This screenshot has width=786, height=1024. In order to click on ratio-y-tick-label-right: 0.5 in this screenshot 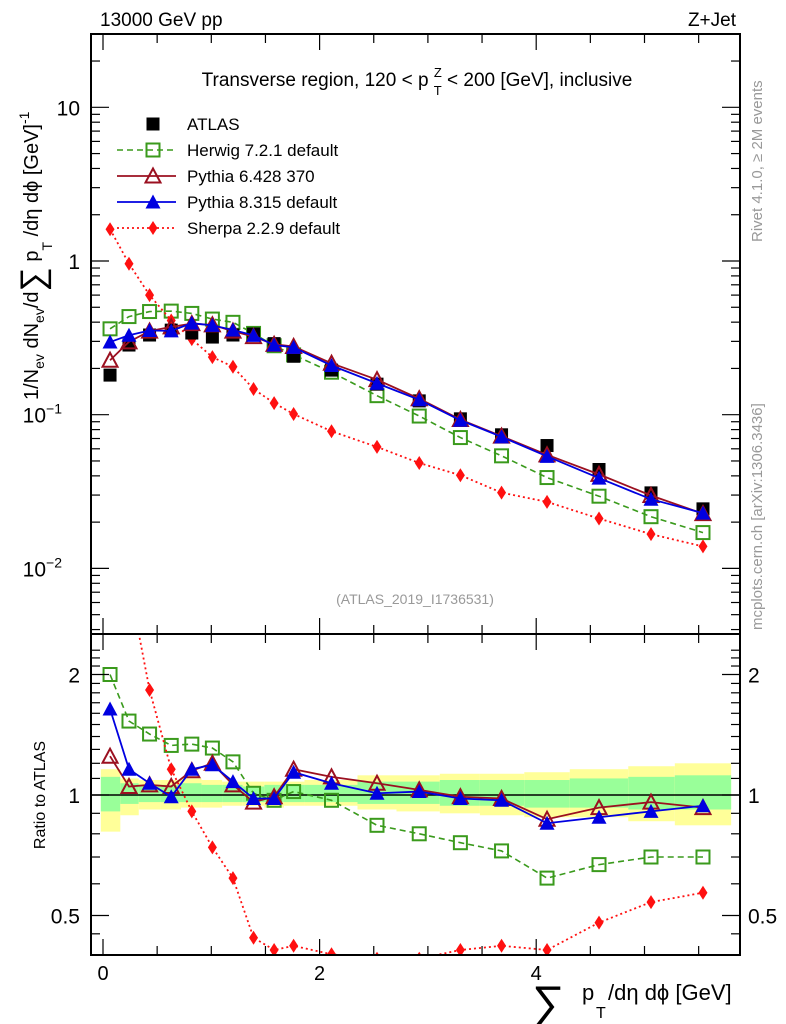, I will do `click(762, 917)`.